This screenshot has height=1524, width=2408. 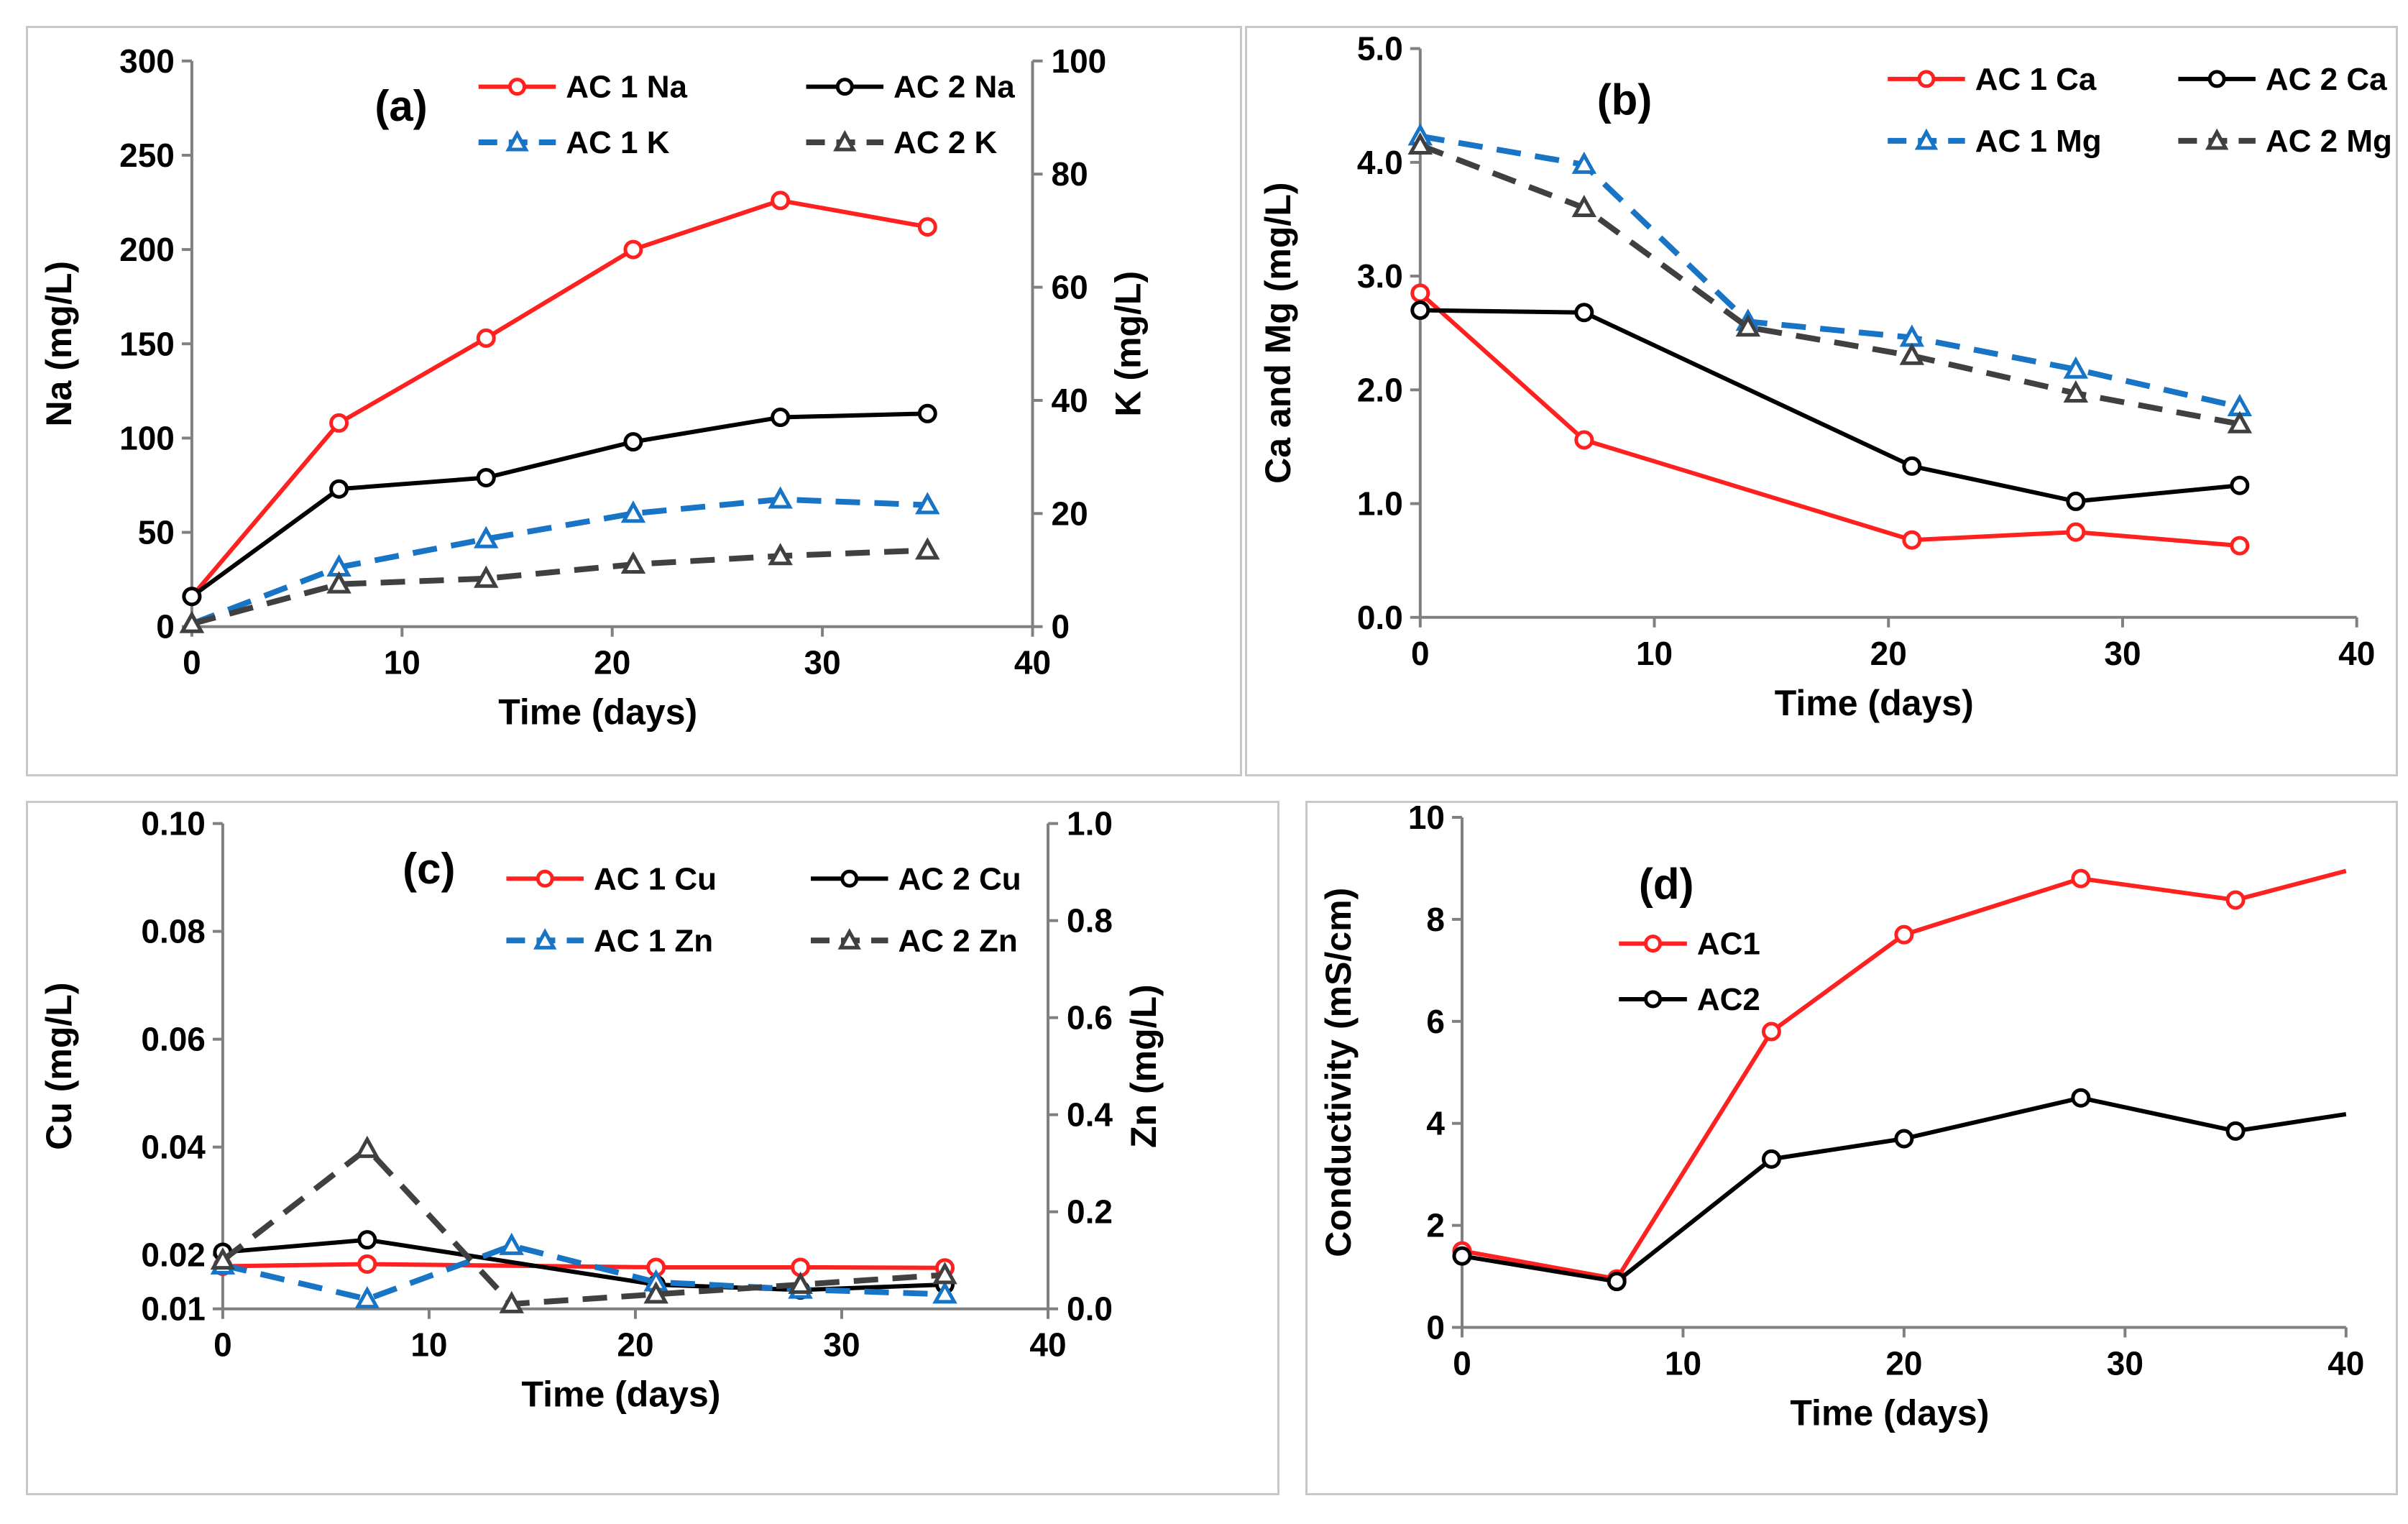 I want to click on y-tick-label: 4.0, so click(x=1380, y=162).